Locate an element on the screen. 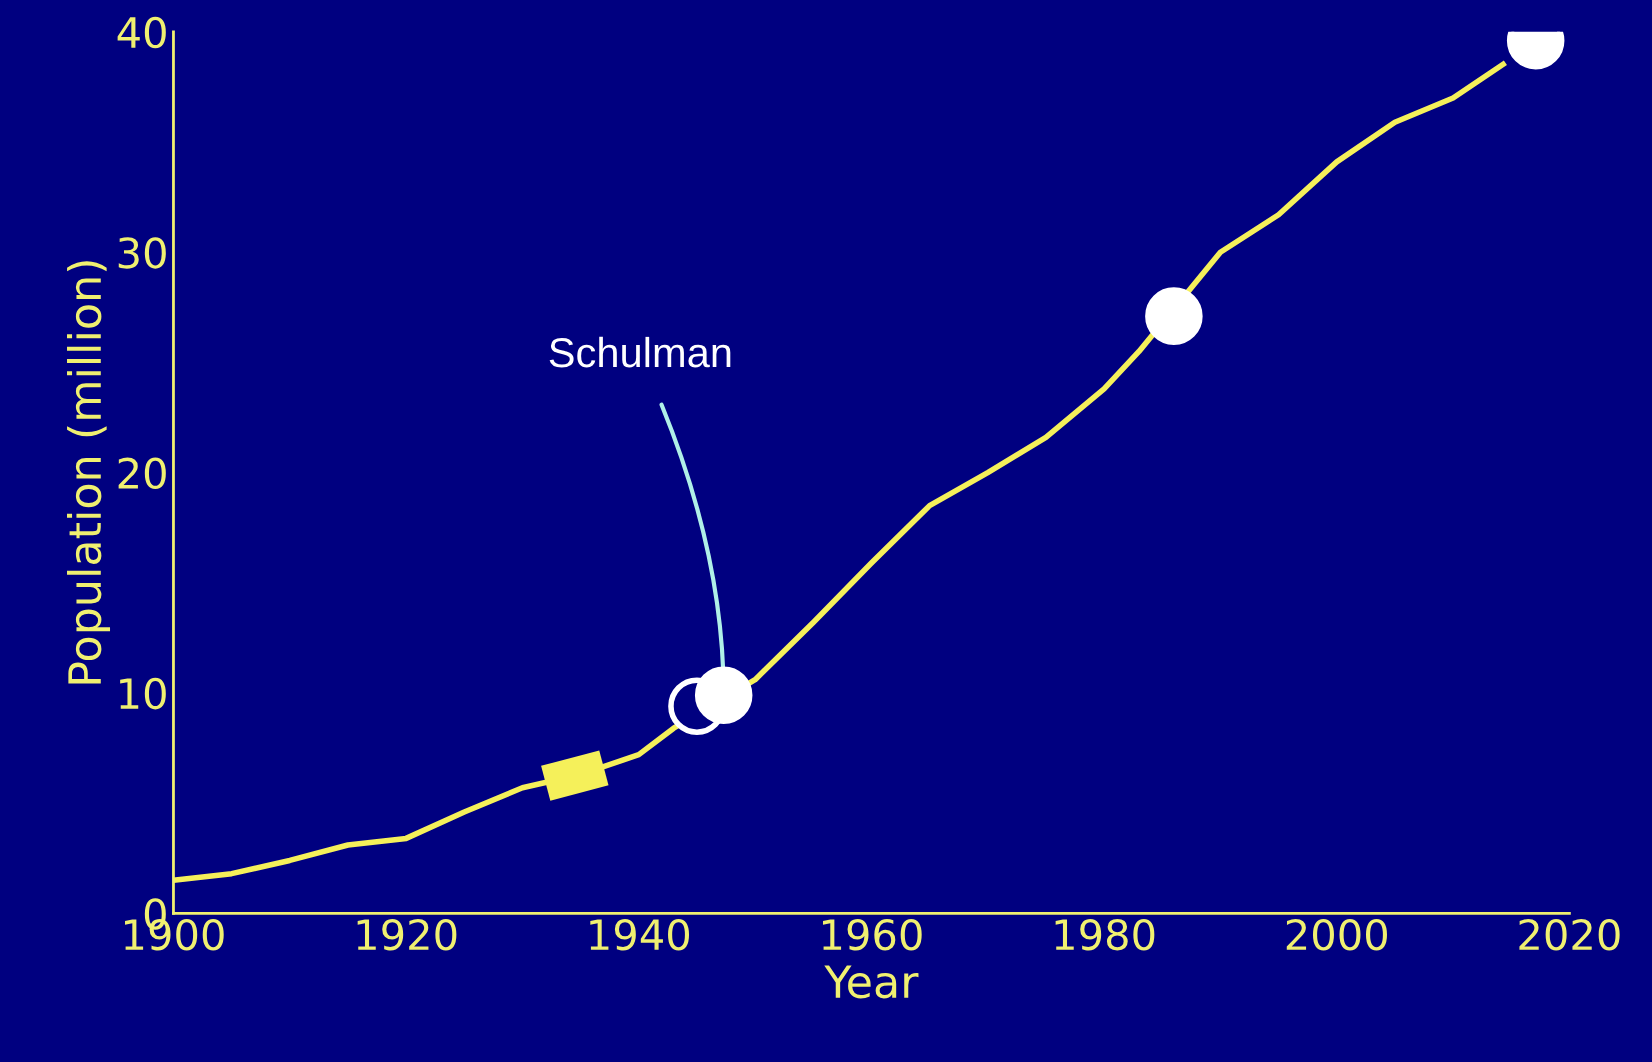 This screenshot has width=1652, height=1062. x-tick-label: 1980 is located at coordinates (1105, 934).